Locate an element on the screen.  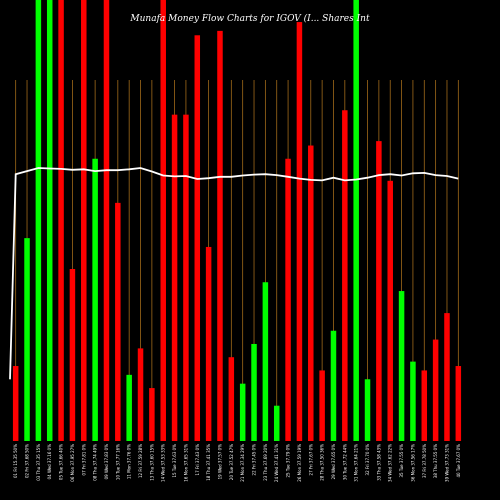
x-tick-label: 04 Wed 37.16 0% is located at coordinates (49, 462).